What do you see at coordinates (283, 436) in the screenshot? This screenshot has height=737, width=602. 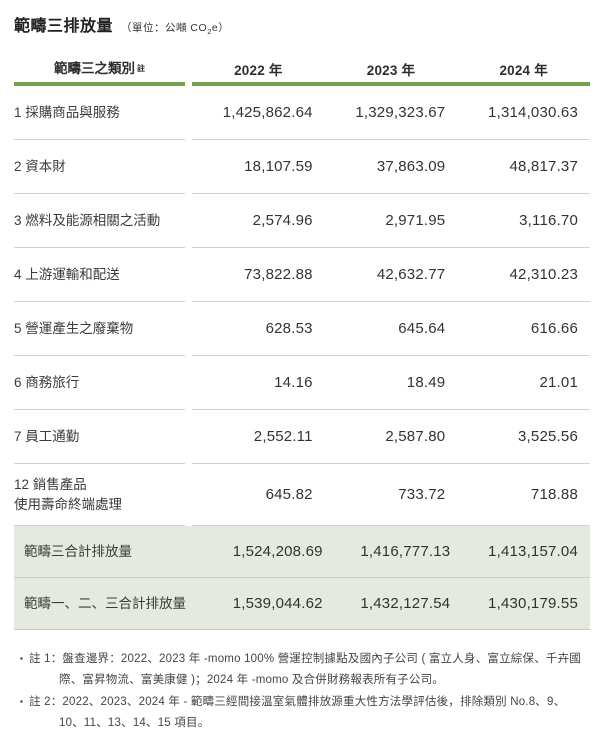 I see `value-2022: 2,552.11` at bounding box center [283, 436].